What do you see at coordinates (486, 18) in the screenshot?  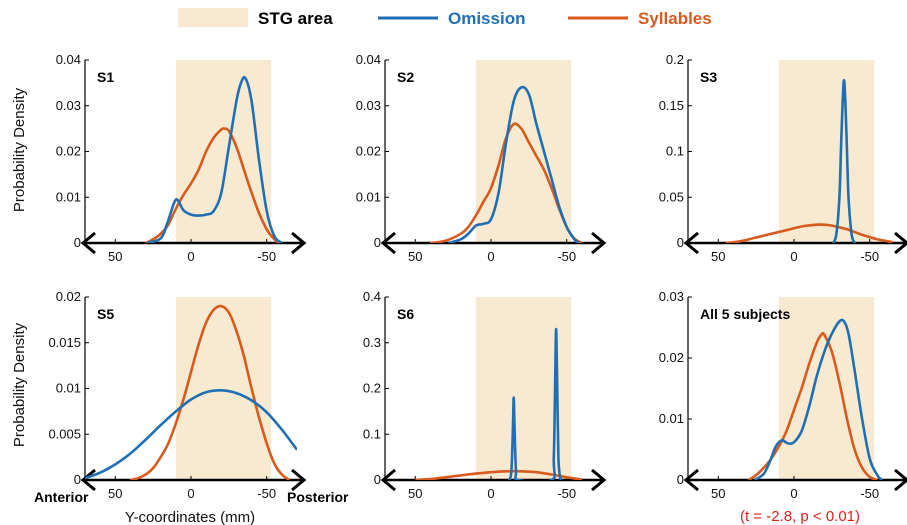 I see `legend-omission-label: Omission` at bounding box center [486, 18].